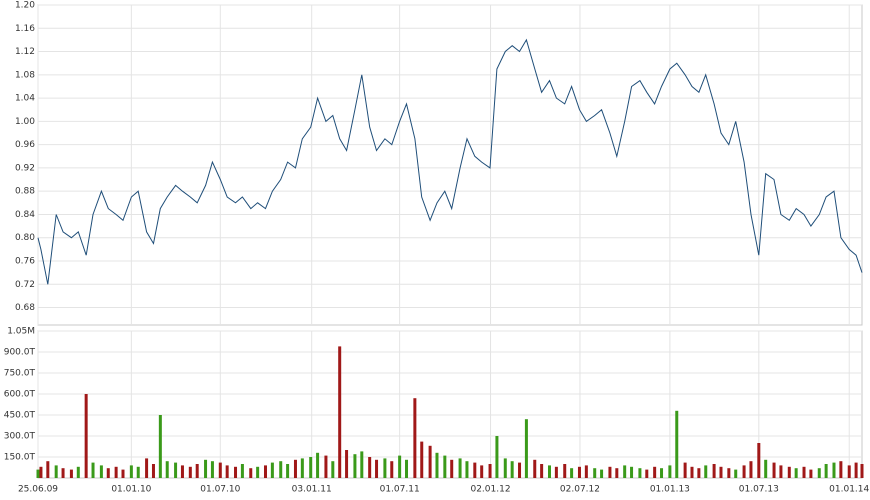 The image size is (870, 500). Describe the element at coordinates (25, 262) in the screenshot. I see `y-tick-label: 0.76` at that location.